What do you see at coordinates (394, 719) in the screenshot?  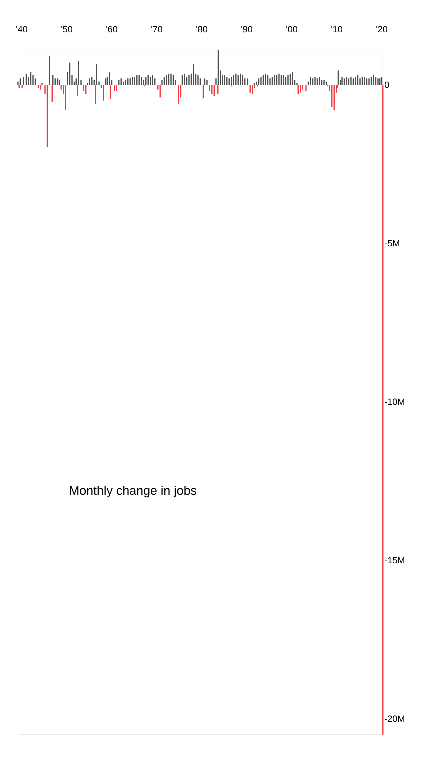 I see `y-tick-label: -20M` at bounding box center [394, 719].